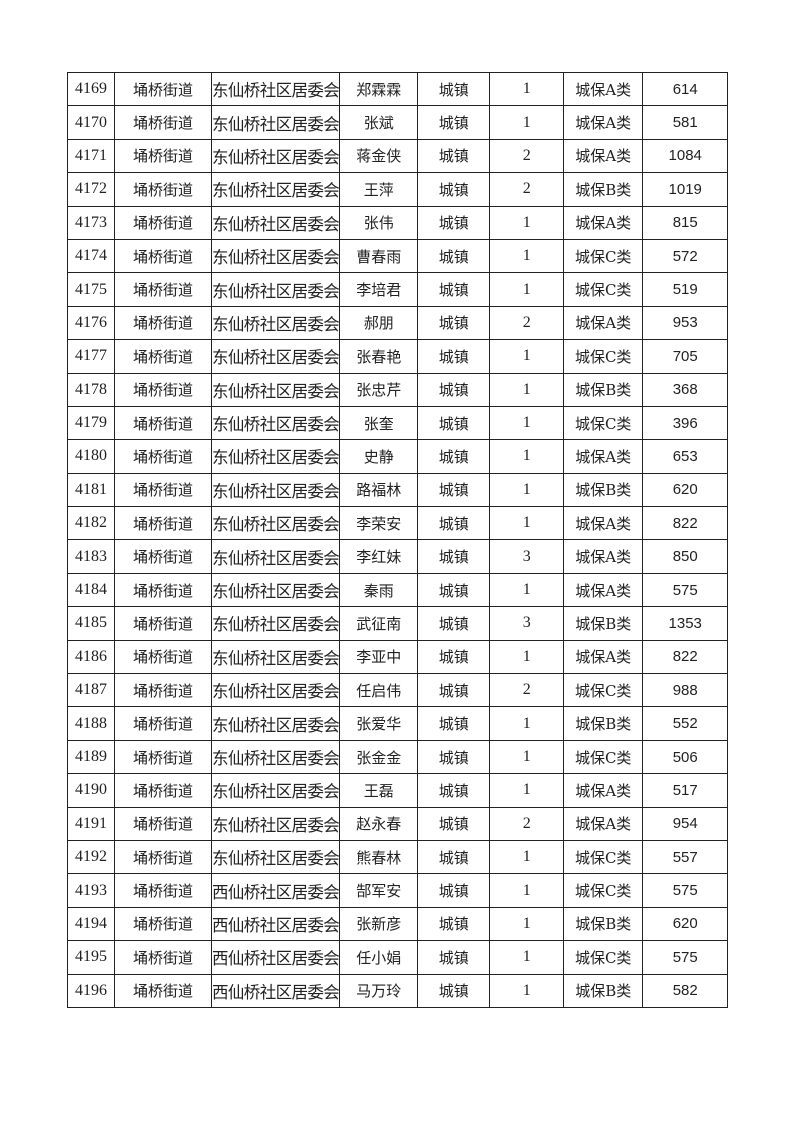 The height and width of the screenshot is (1122, 793). I want to click on row-number-cell: 4195, so click(91, 957).